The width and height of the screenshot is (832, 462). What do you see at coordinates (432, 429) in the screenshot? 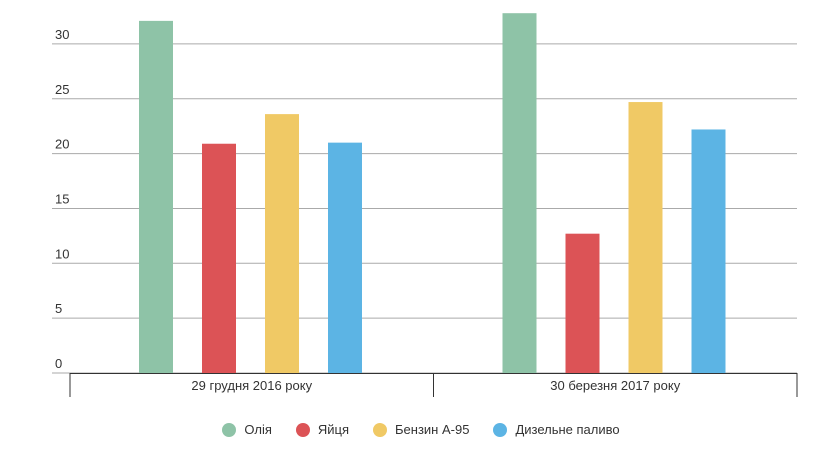
I see `legend-label: Бензин А-95` at bounding box center [432, 429].